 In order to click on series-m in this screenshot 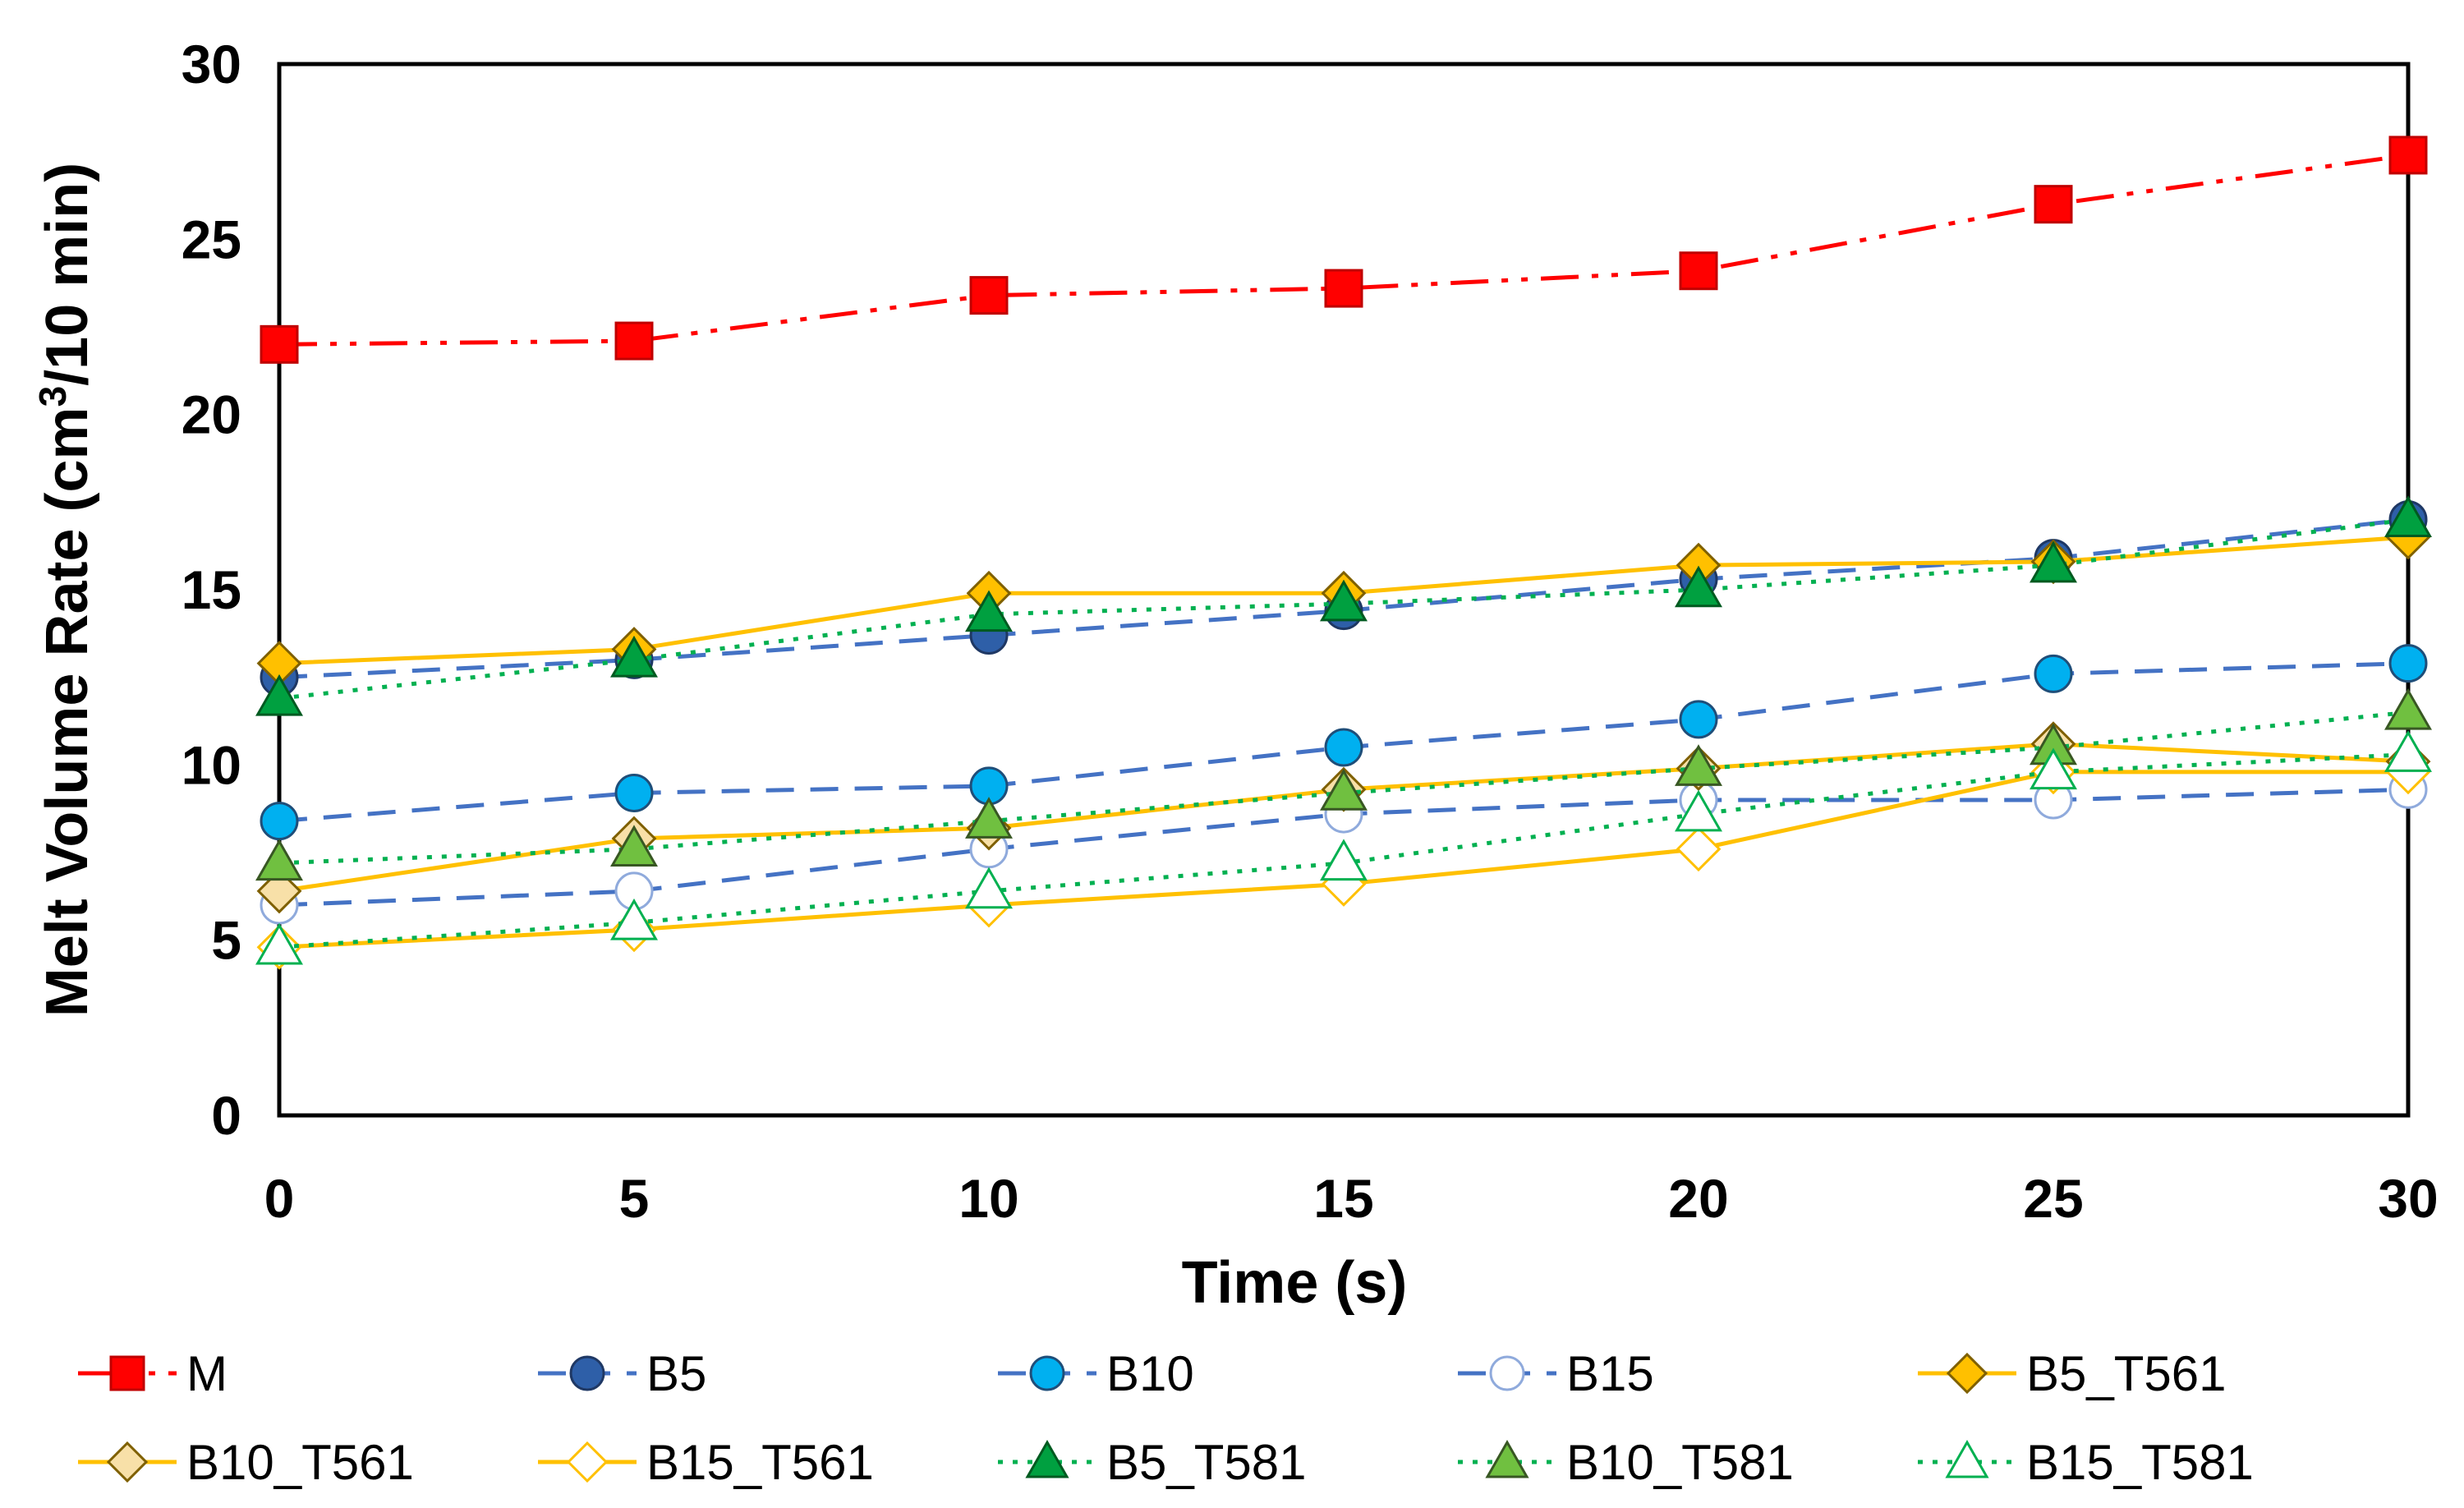, I will do `click(1344, 250)`.